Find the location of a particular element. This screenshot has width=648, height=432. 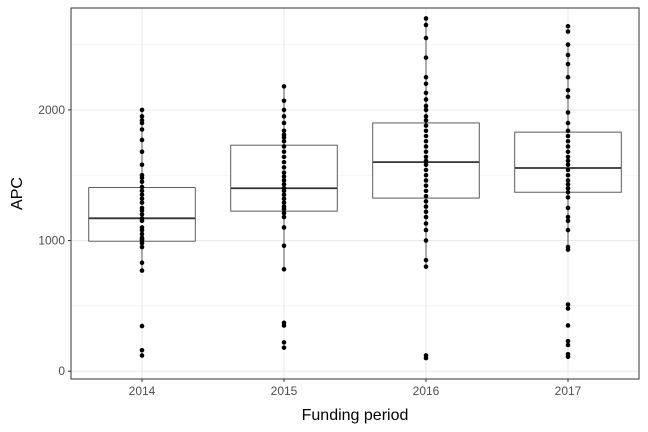

x-tick-label: 2017 is located at coordinates (568, 391).